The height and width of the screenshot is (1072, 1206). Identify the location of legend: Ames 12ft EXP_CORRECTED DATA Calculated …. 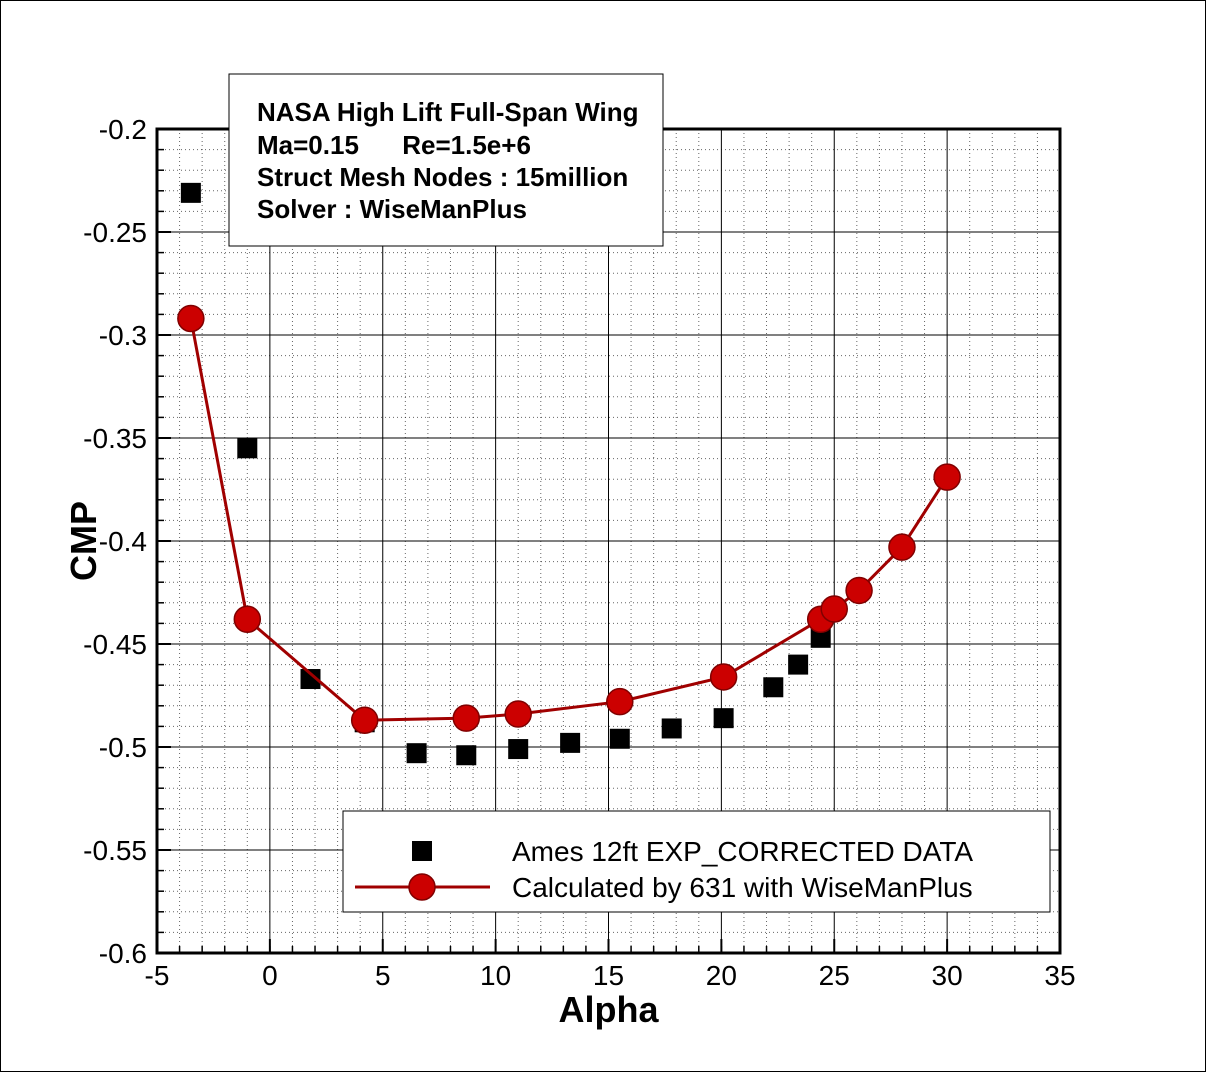
(696, 861).